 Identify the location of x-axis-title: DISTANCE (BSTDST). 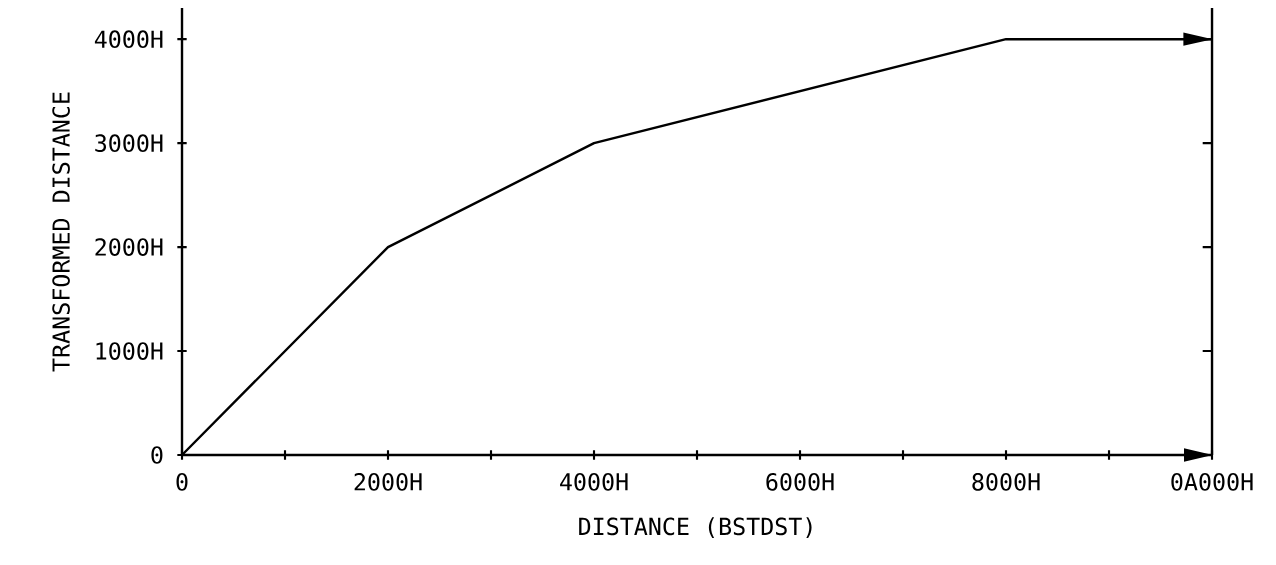
(695, 527).